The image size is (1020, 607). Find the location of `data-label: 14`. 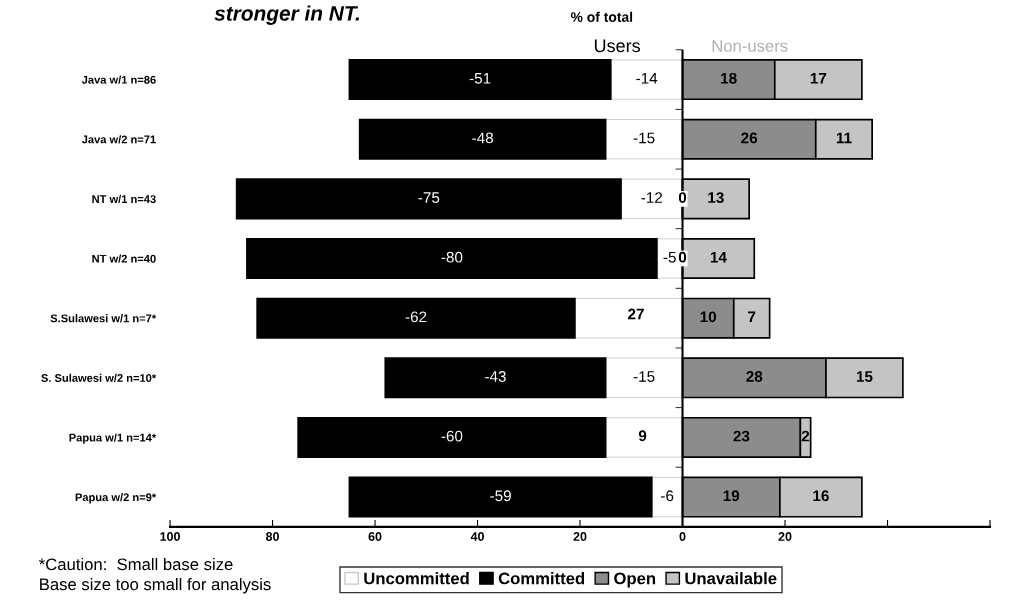

data-label: 14 is located at coordinates (718, 257).